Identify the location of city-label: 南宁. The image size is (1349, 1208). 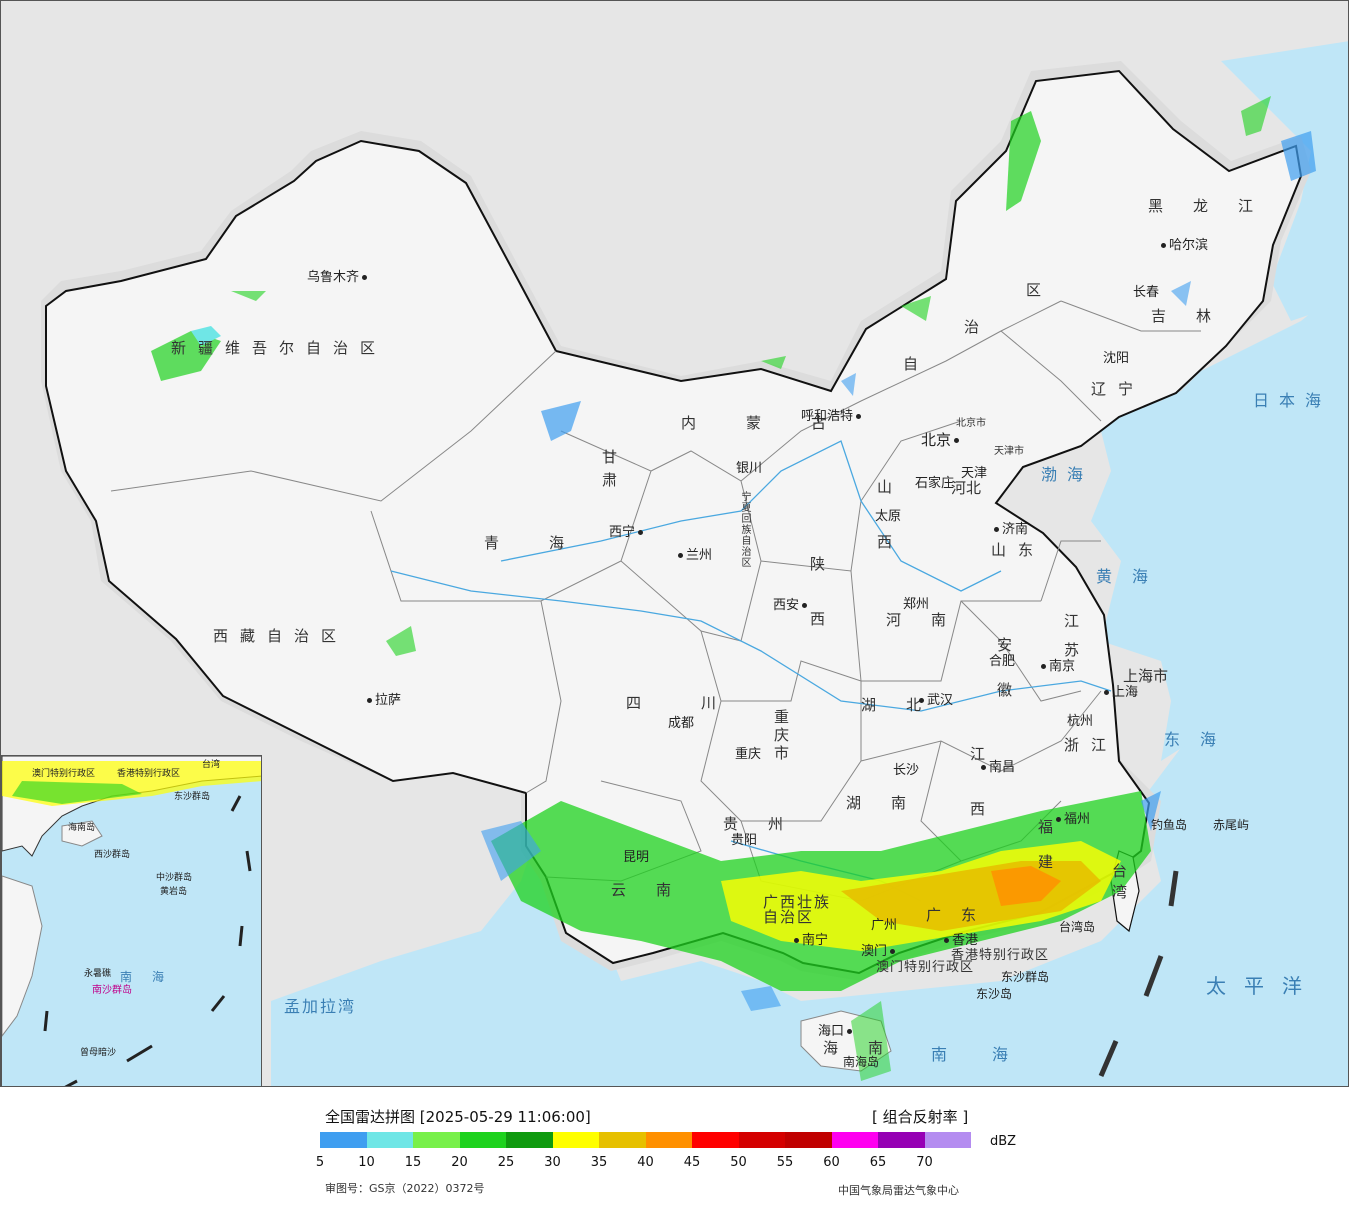
(809, 940).